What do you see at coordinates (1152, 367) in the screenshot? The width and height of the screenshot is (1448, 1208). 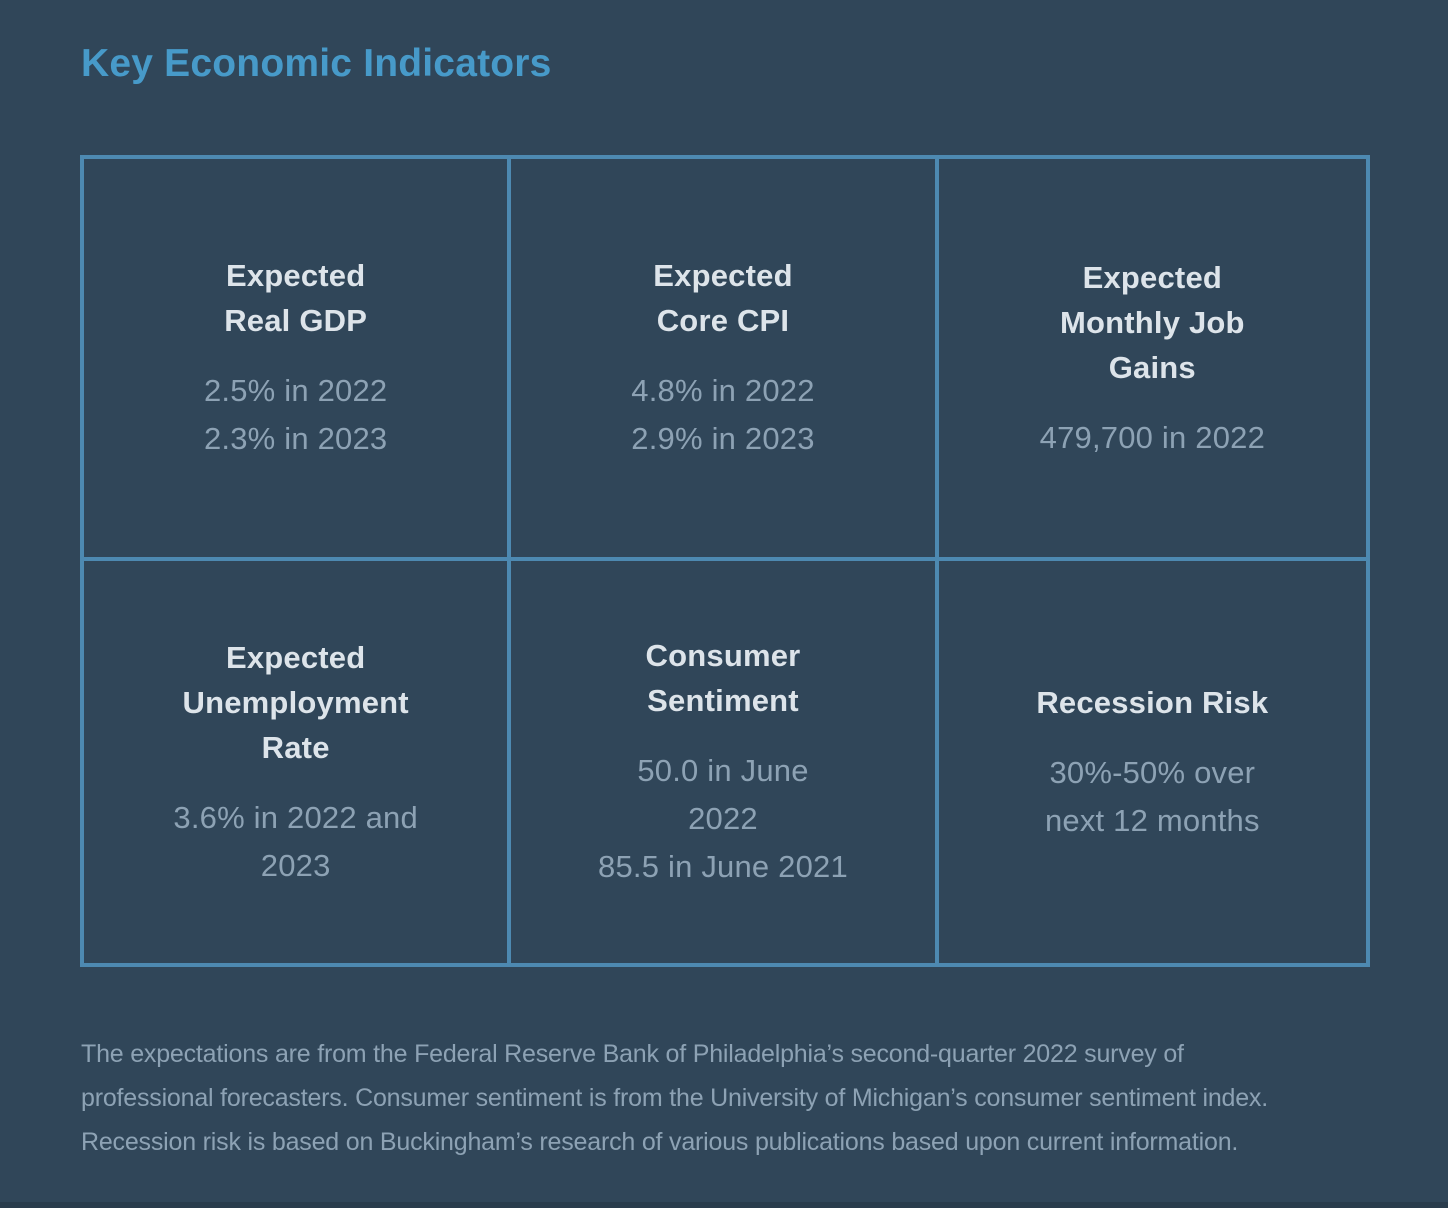 I see `heading-line: Gains` at bounding box center [1152, 367].